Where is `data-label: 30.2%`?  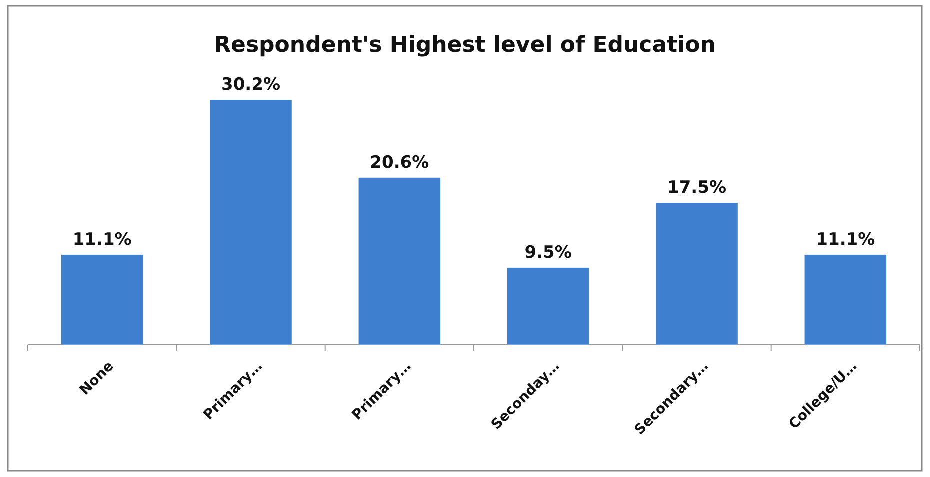
data-label: 30.2% is located at coordinates (251, 85).